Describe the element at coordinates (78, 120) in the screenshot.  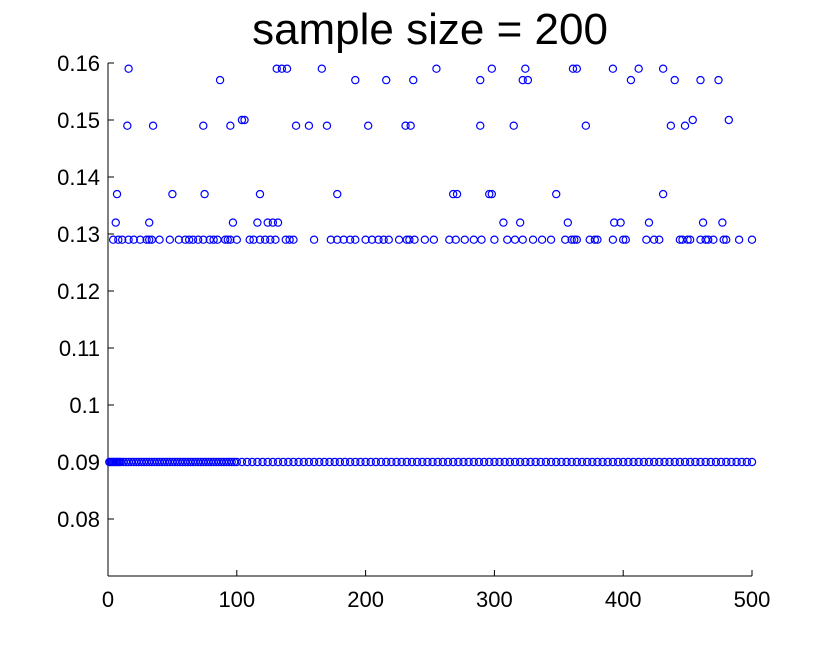
I see `y-tick-label: 0.15` at that location.